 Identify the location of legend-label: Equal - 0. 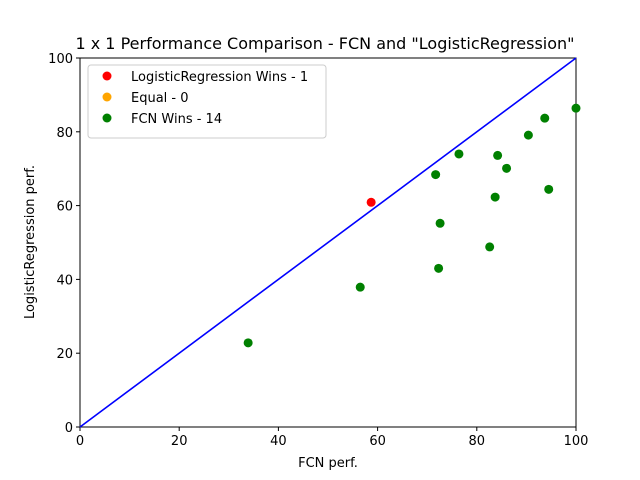
(160, 98).